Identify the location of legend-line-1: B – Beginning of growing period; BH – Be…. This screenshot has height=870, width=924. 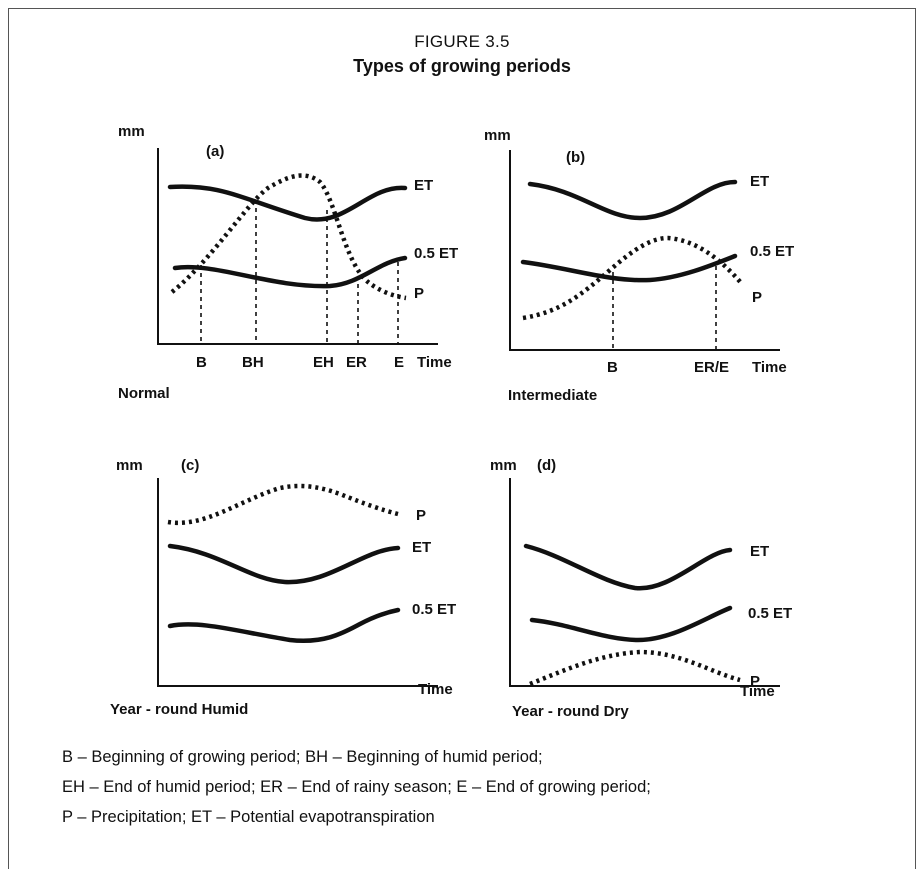
(302, 757).